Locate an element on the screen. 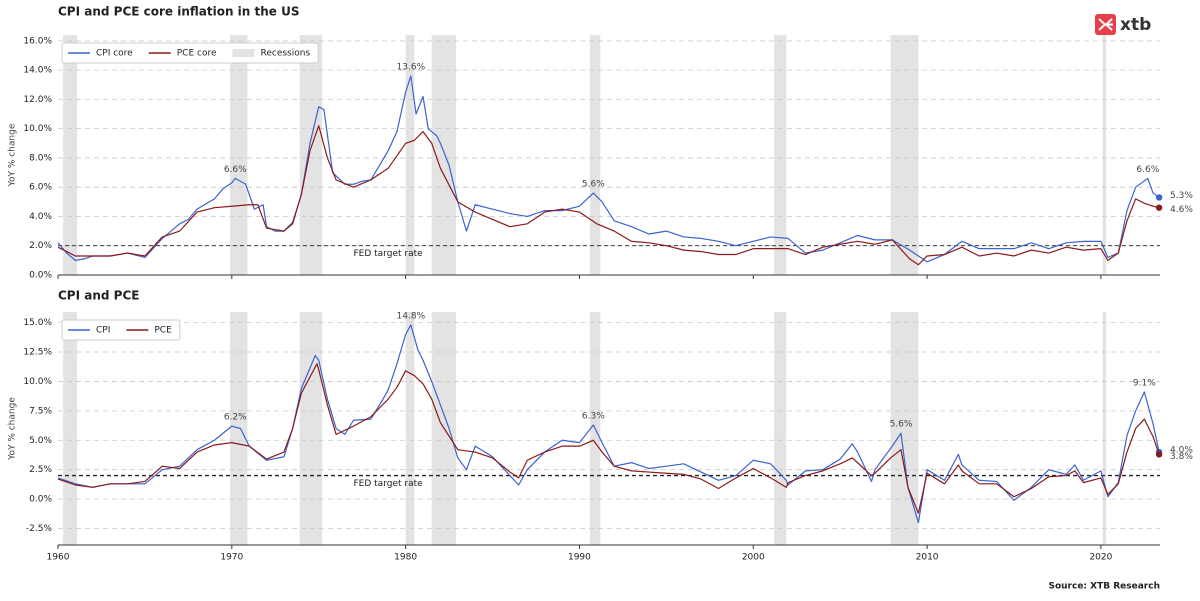 The image size is (1200, 601). y-tick-label: 14.0% is located at coordinates (37, 71).